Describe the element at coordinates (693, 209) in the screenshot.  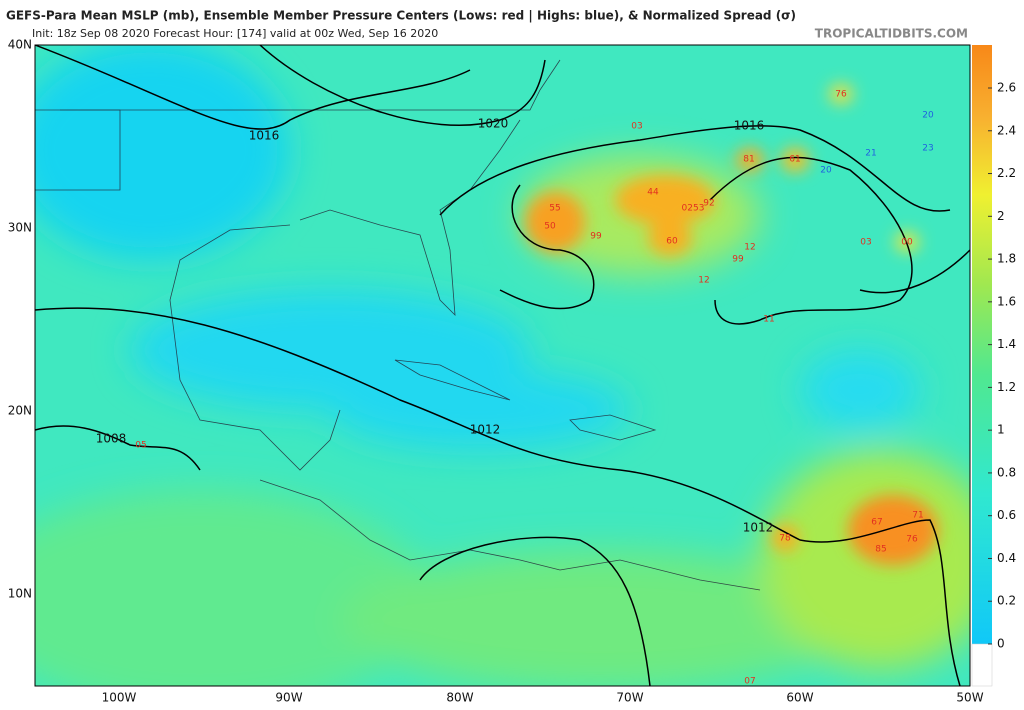
I see `low-center: 0253` at that location.